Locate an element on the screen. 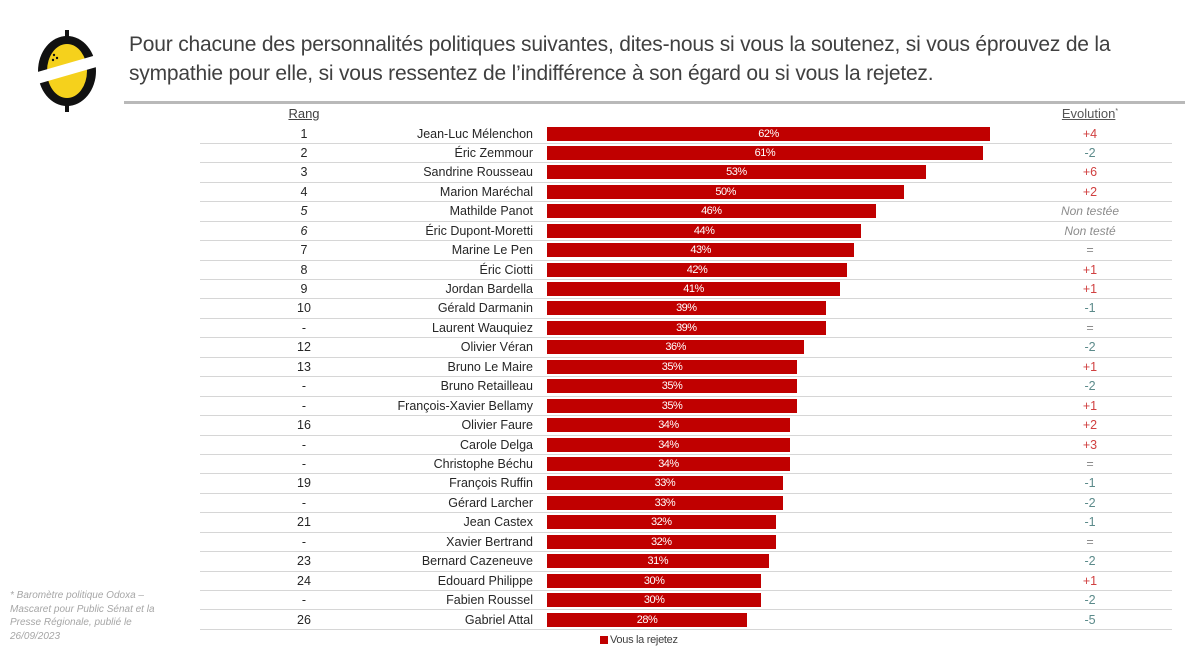 Image resolution: width=1185 pixels, height=650 pixels. bar-value-label: 44% is located at coordinates (704, 230).